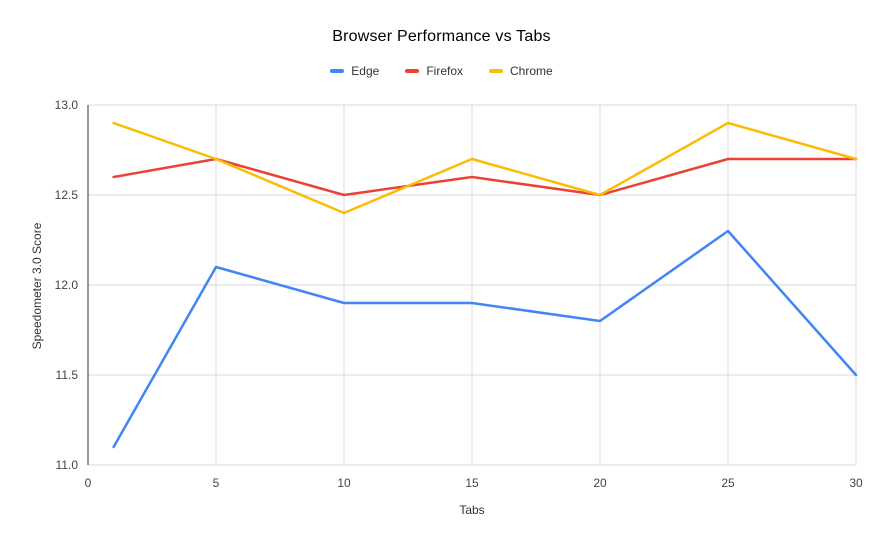  Describe the element at coordinates (728, 483) in the screenshot. I see `x-tick-label: 25` at that location.